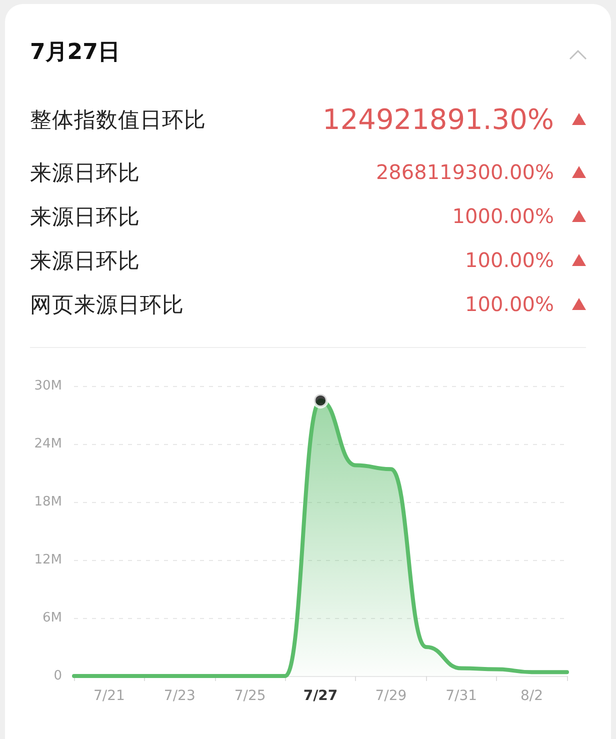  What do you see at coordinates (75, 53) in the screenshot?
I see `chart-title: 7月27日` at bounding box center [75, 53].